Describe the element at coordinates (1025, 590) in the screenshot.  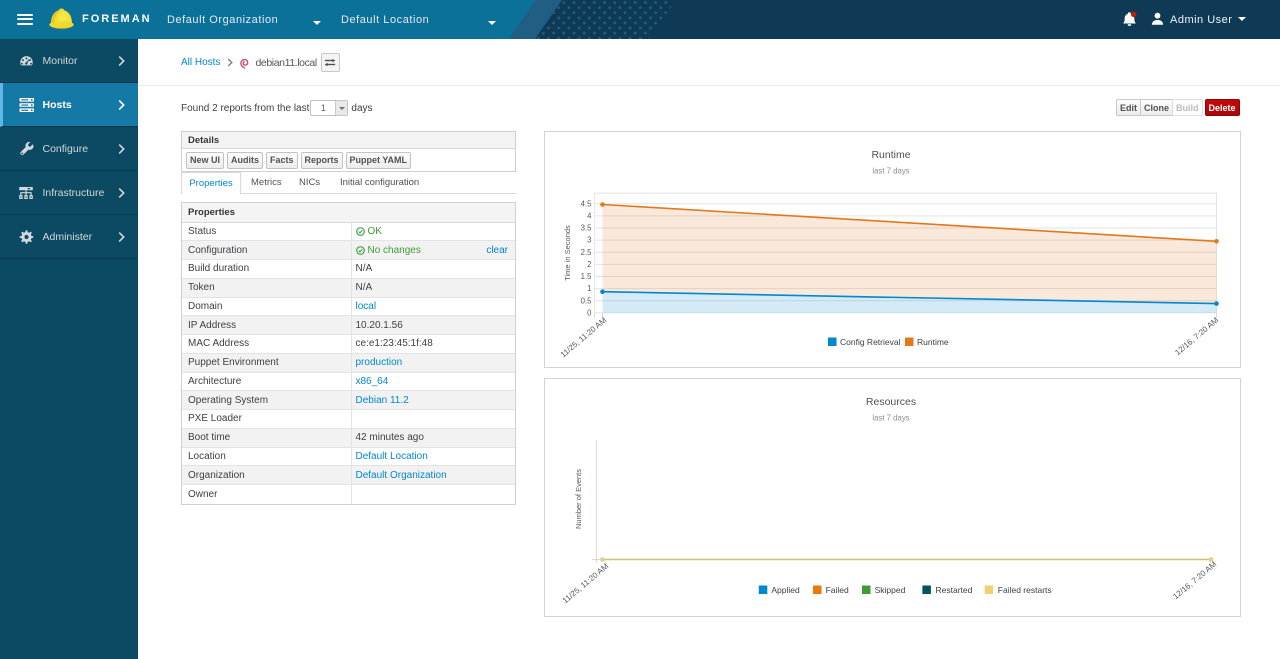
I see `svg-text: Failed restarts` at that location.